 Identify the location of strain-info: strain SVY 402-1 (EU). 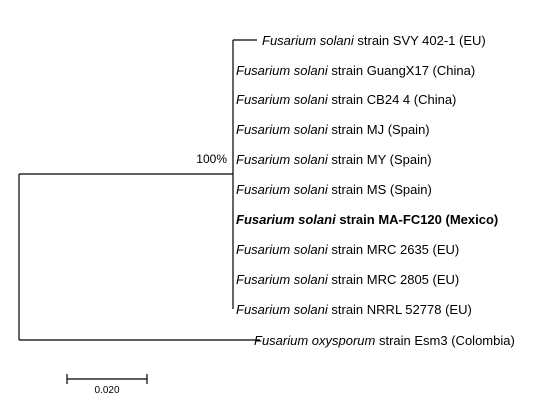
(420, 40).